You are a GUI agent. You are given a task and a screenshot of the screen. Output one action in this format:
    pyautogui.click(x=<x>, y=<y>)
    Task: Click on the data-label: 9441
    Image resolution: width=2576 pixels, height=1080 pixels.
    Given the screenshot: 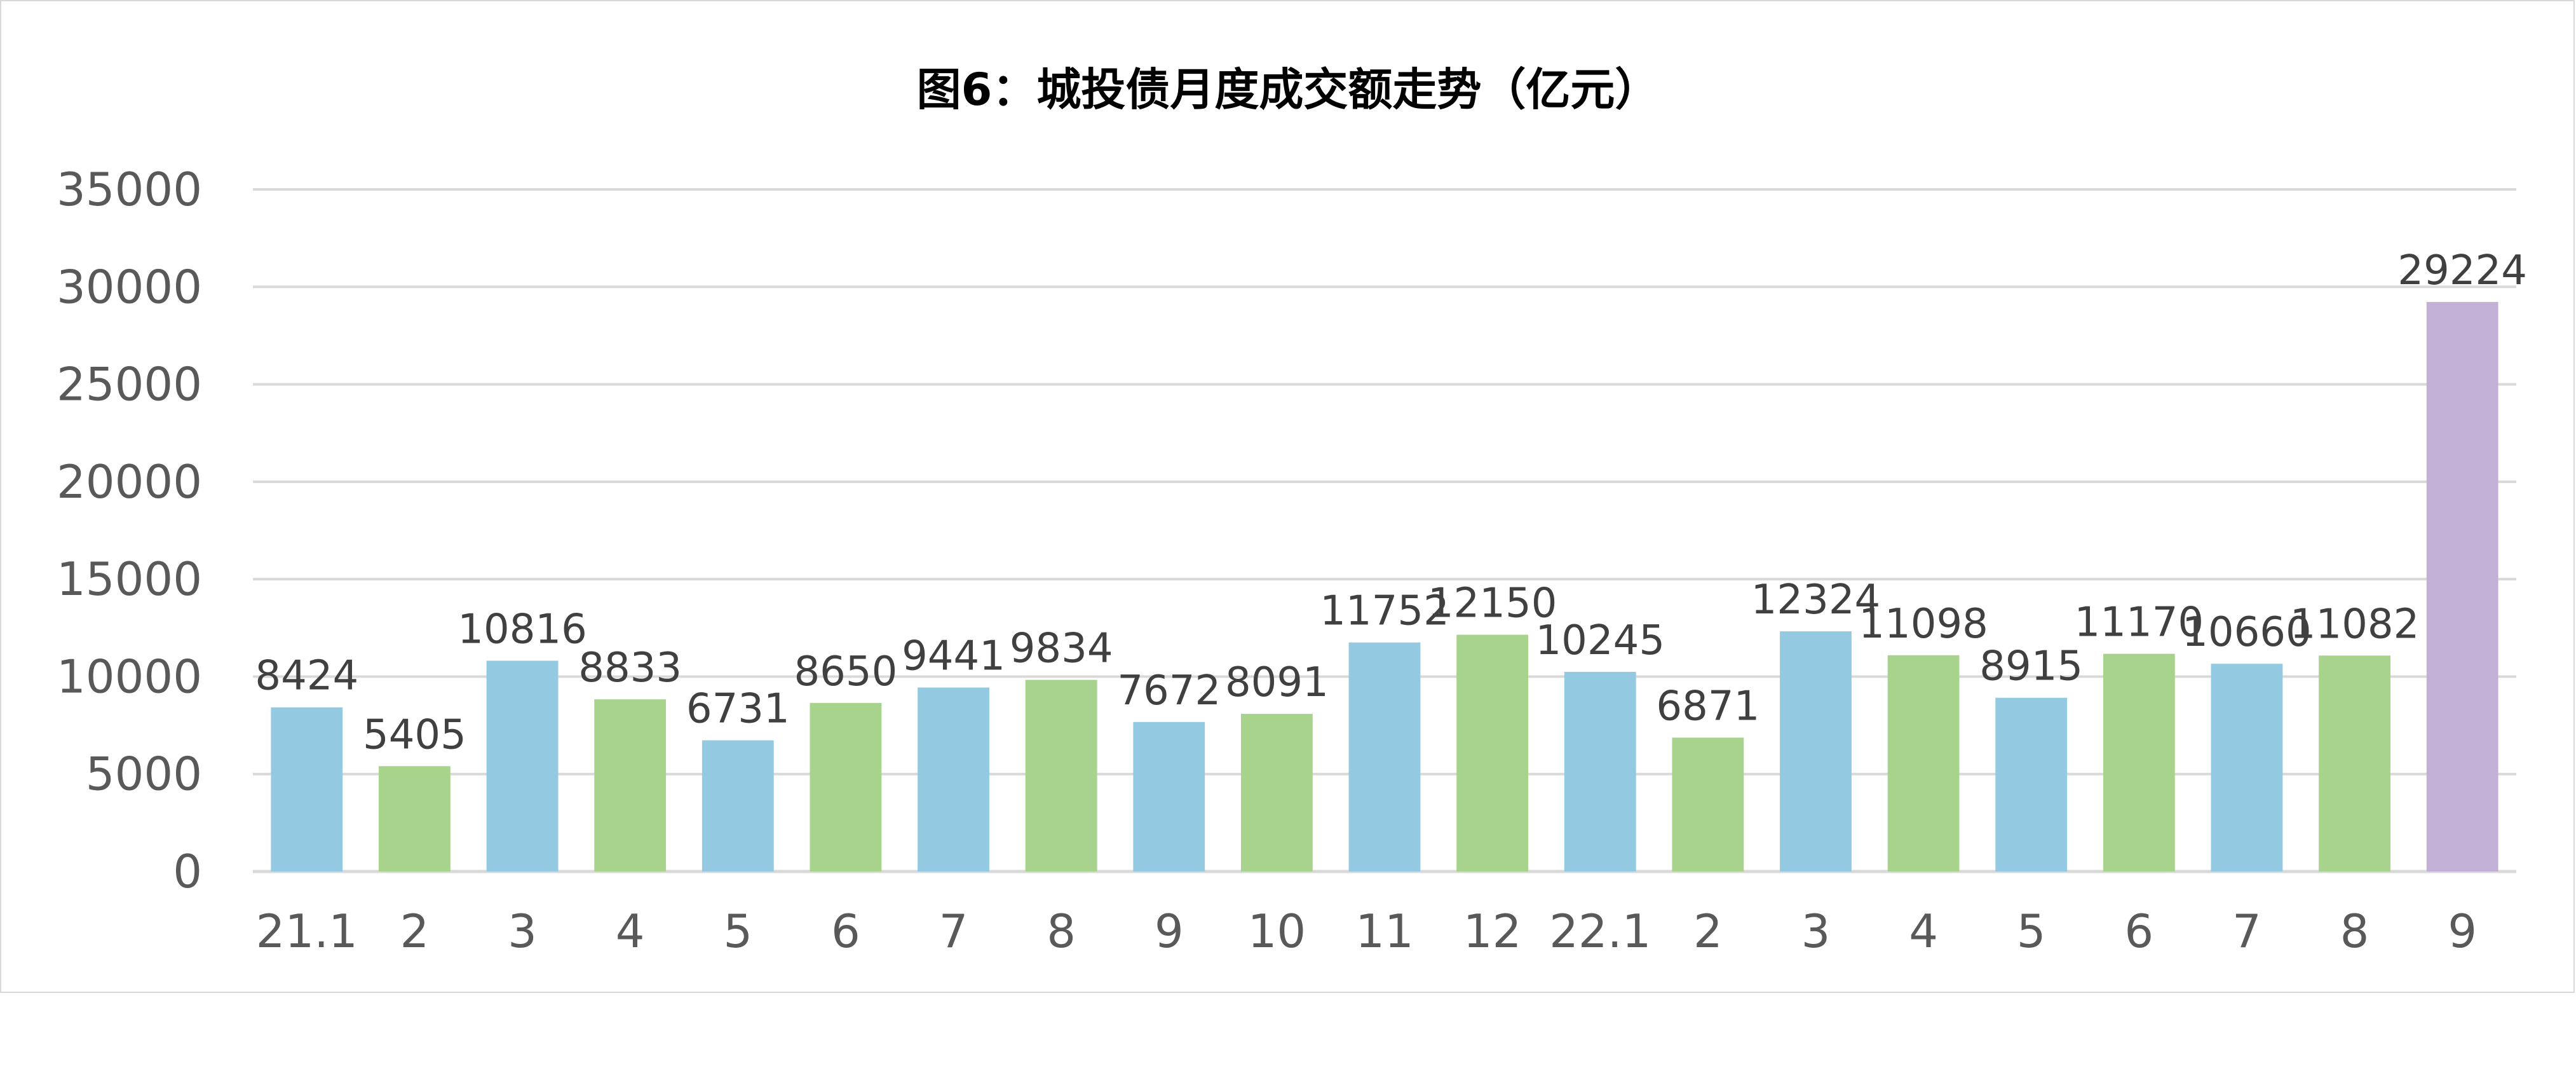 What is the action you would take?
    pyautogui.click(x=953, y=656)
    